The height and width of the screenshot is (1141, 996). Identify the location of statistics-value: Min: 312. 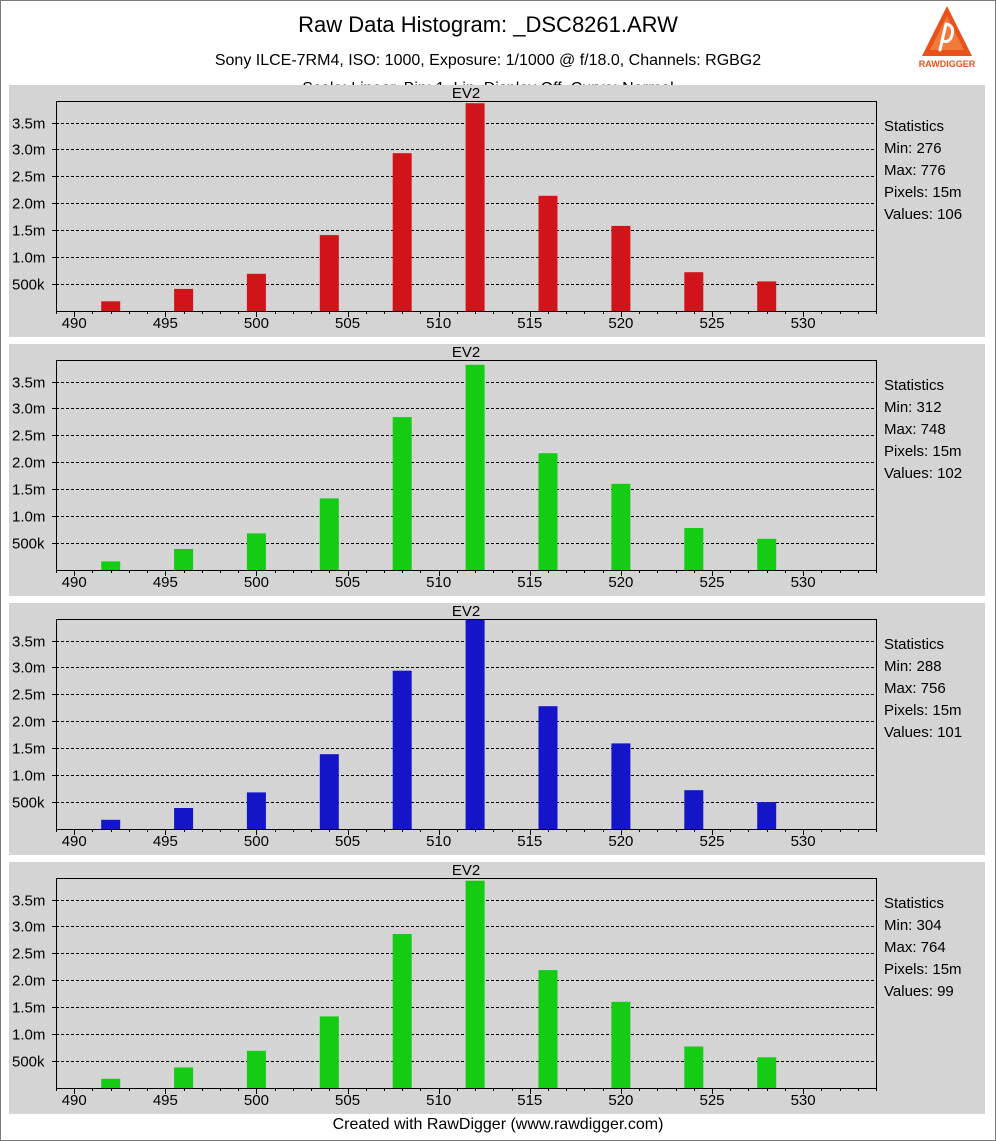
(913, 407).